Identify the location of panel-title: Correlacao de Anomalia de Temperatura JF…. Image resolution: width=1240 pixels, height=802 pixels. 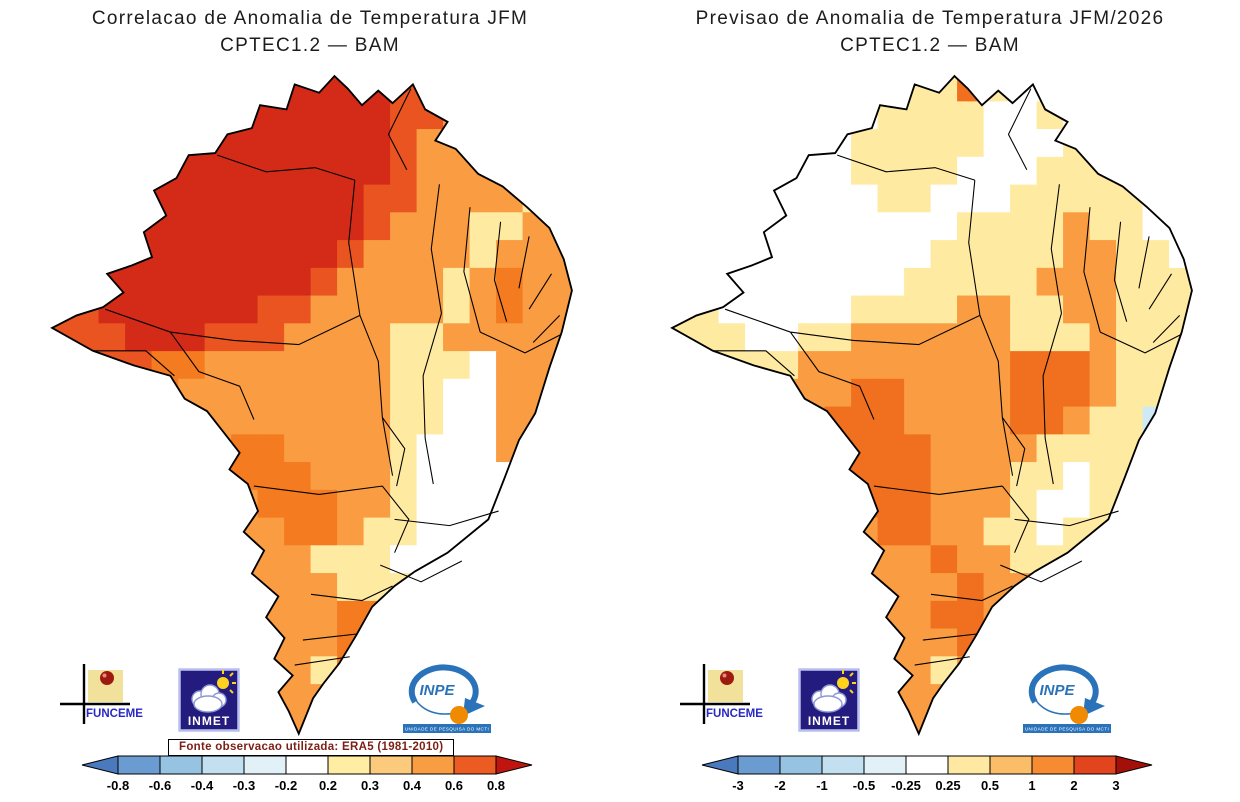
(310, 32).